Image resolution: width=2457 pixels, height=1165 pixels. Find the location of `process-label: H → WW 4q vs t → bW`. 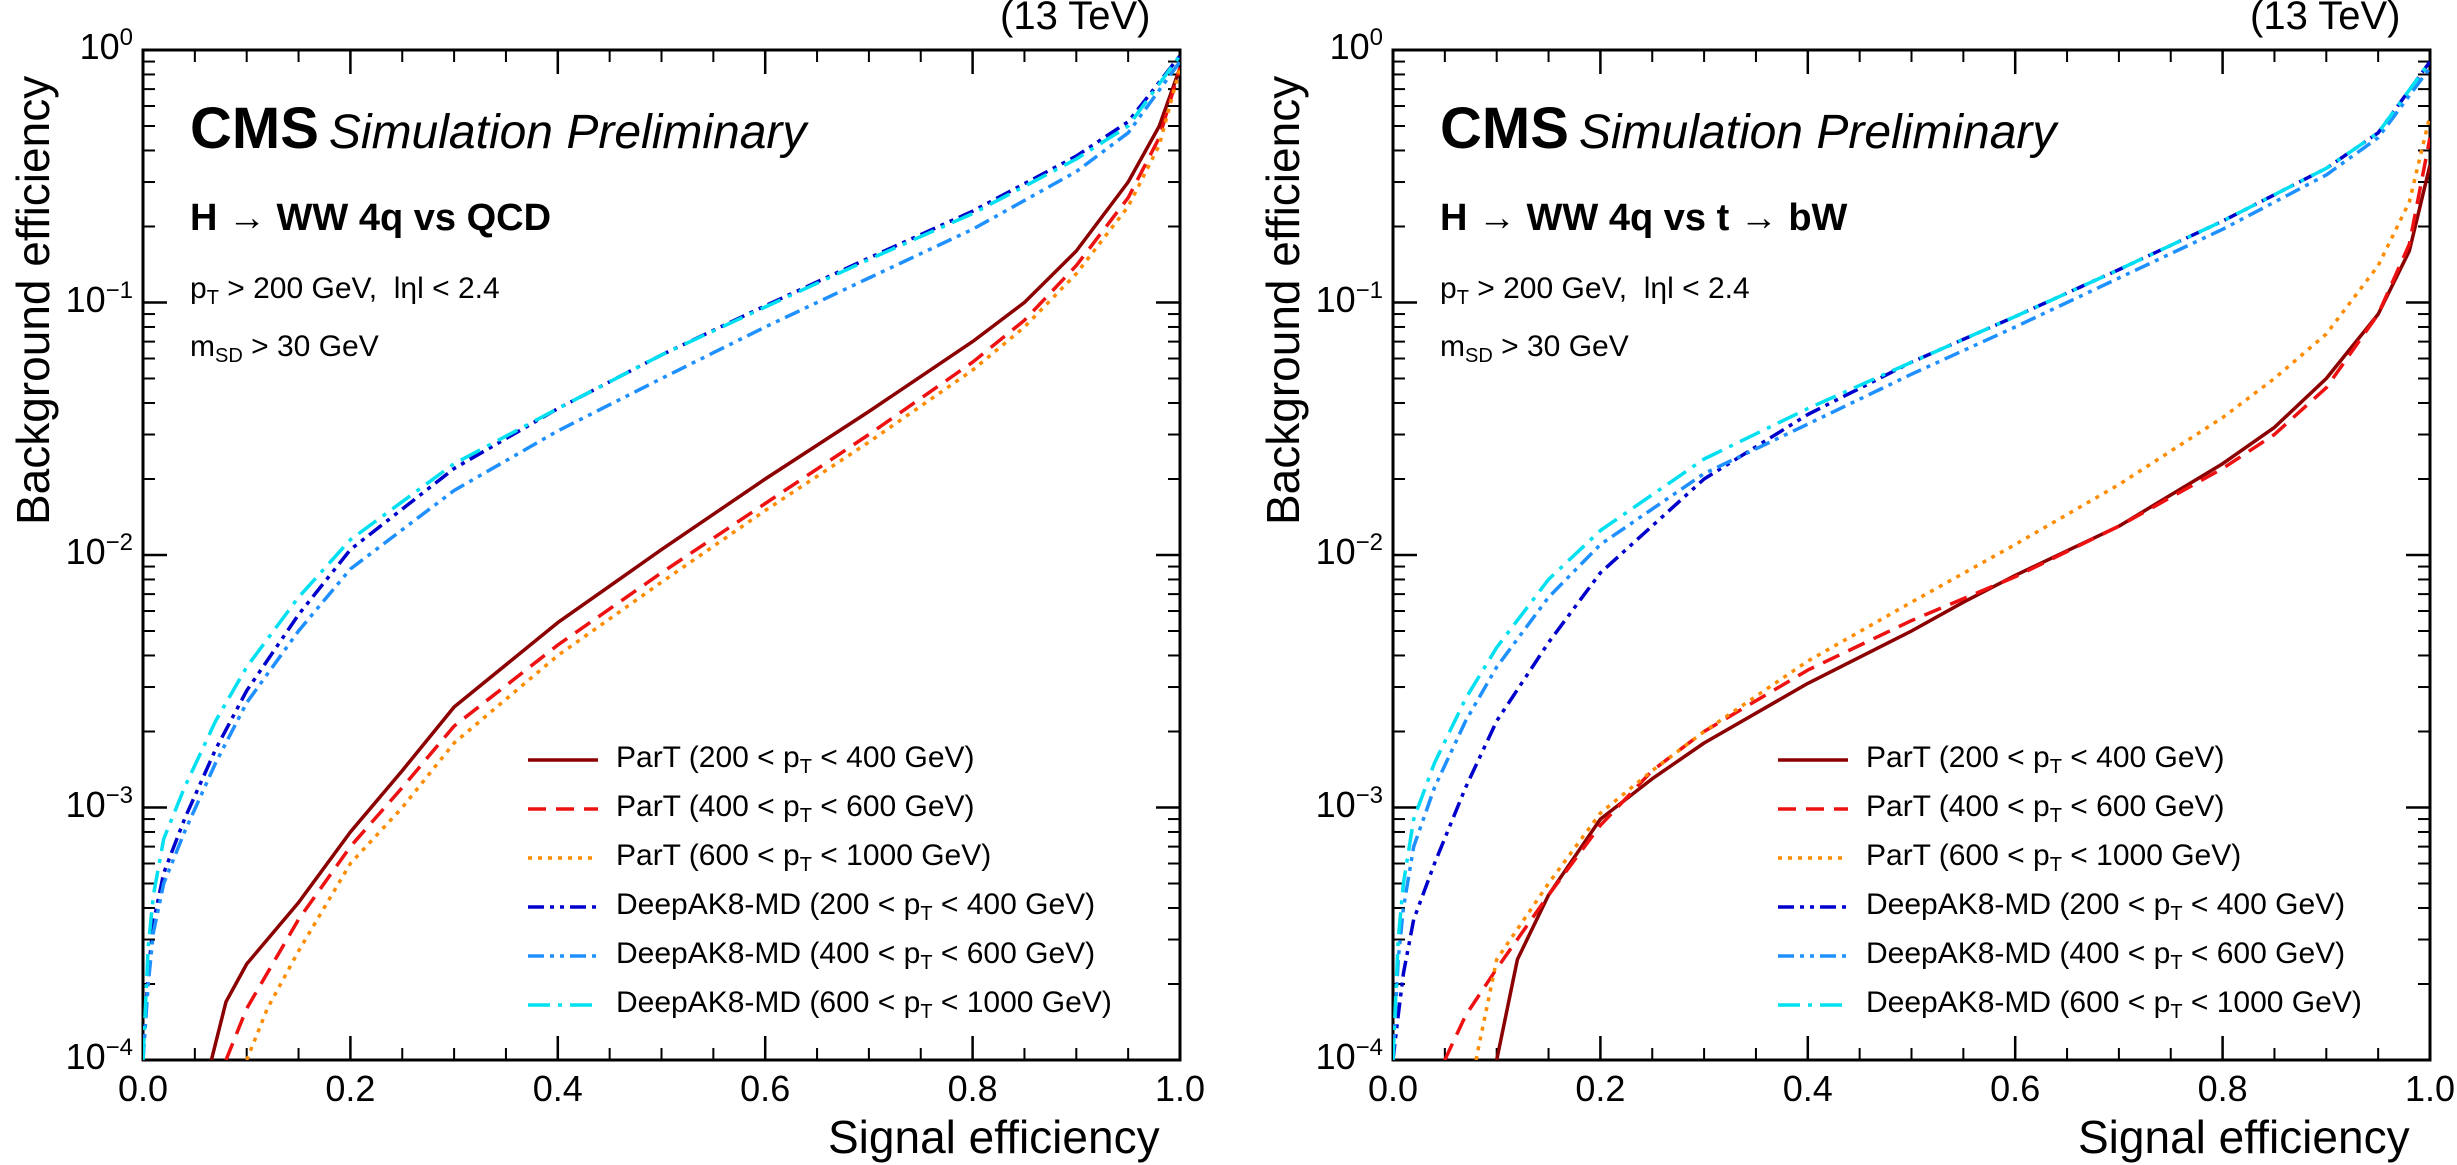

process-label: H → WW 4q vs t → bW is located at coordinates (1644, 218).